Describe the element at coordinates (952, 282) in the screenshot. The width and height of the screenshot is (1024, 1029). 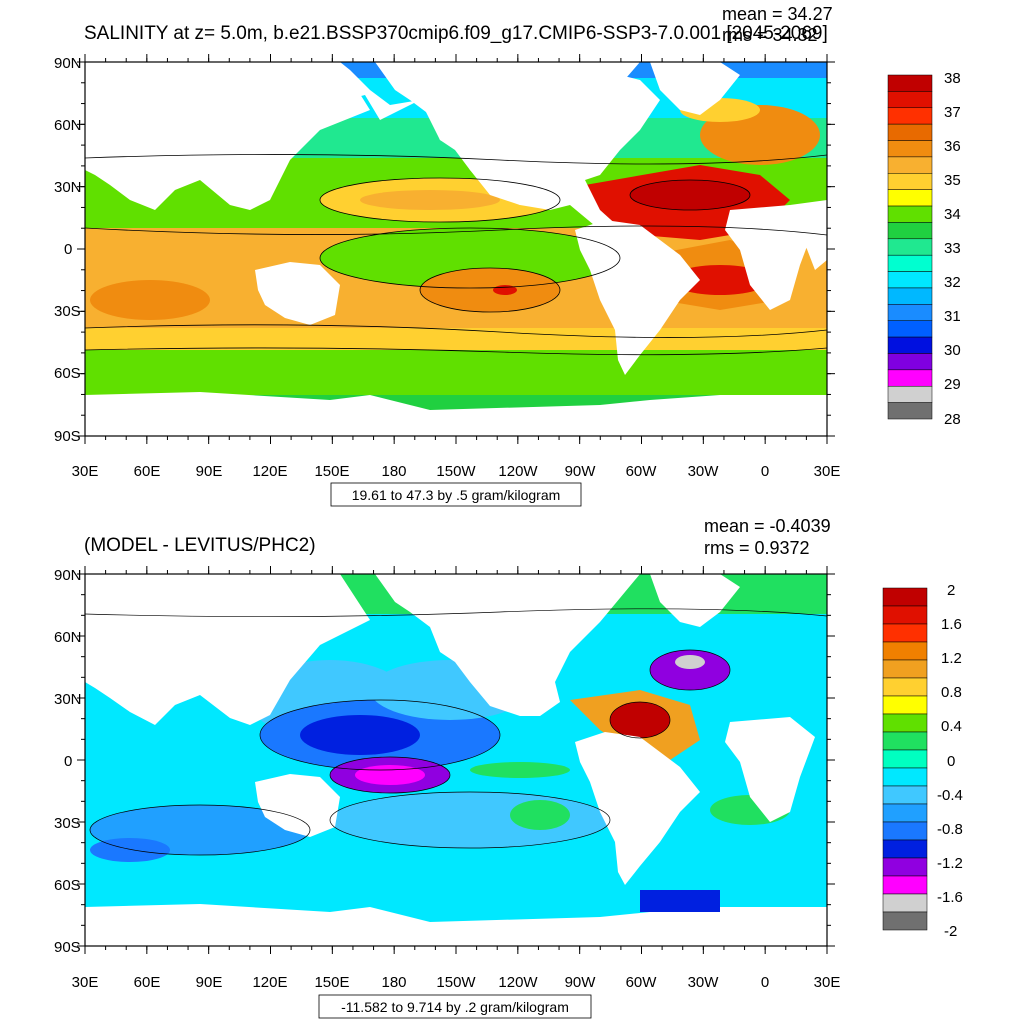
I see `cb1-label: 32` at that location.